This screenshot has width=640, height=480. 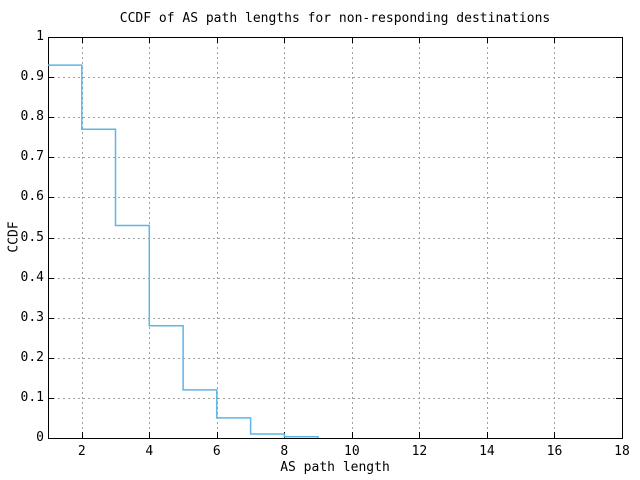 I want to click on x-tick-label: 10, so click(x=352, y=451).